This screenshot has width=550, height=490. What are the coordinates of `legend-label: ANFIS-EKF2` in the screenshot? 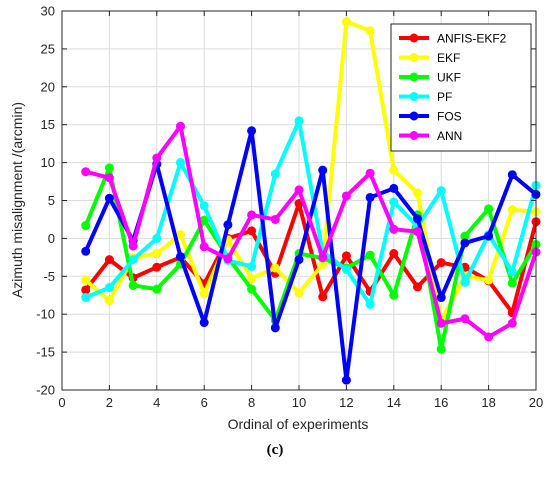 It's located at (472, 39).